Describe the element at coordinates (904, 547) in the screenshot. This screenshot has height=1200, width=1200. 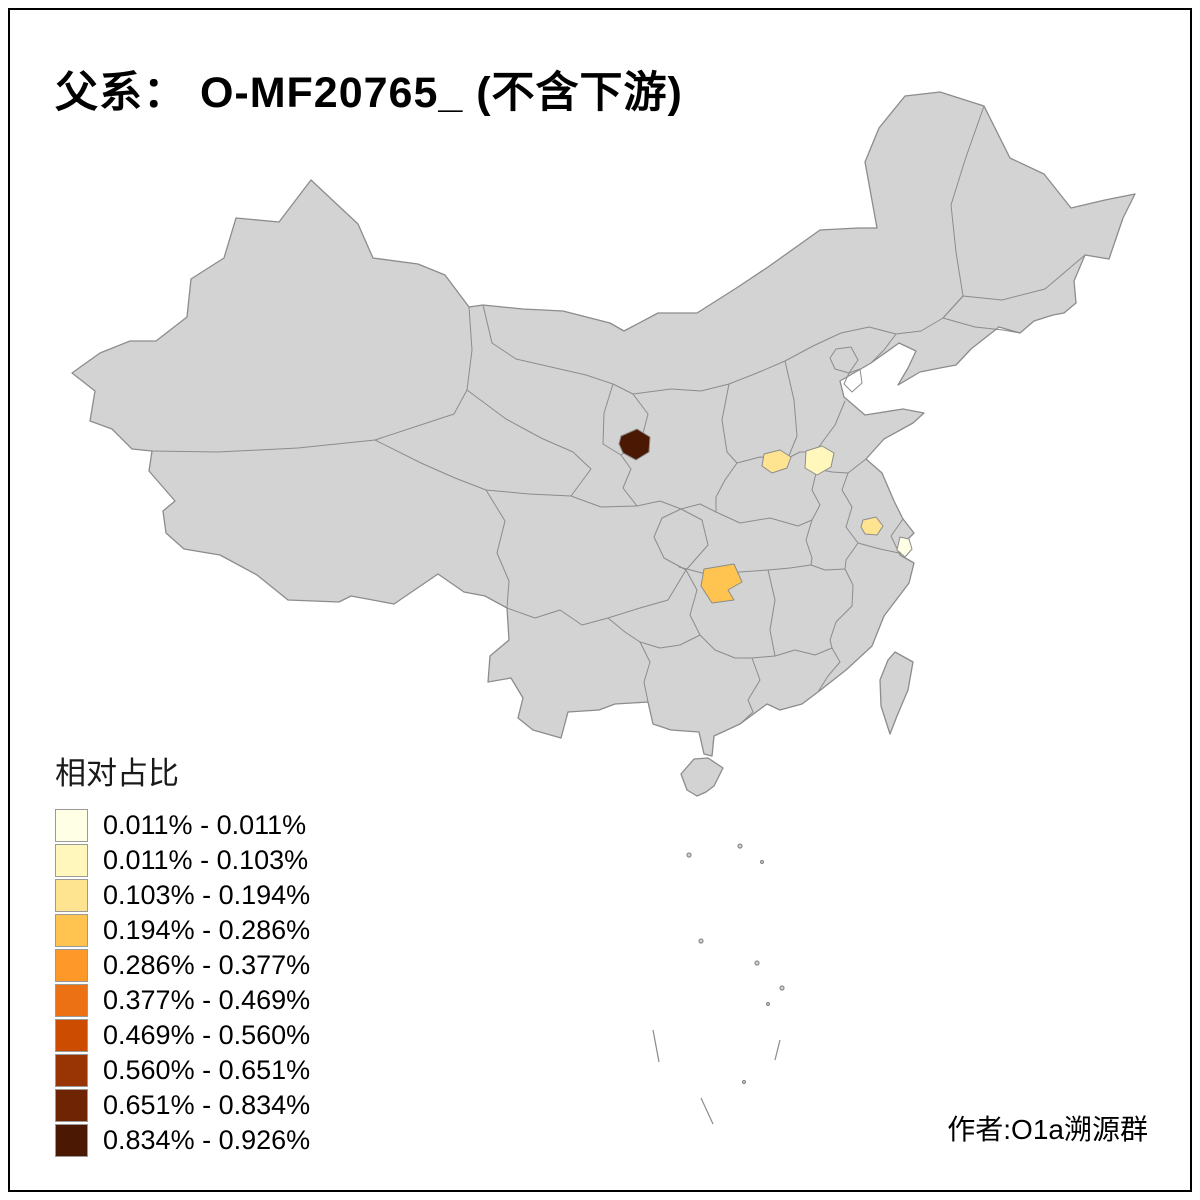
I see `map-region-shanghai` at that location.